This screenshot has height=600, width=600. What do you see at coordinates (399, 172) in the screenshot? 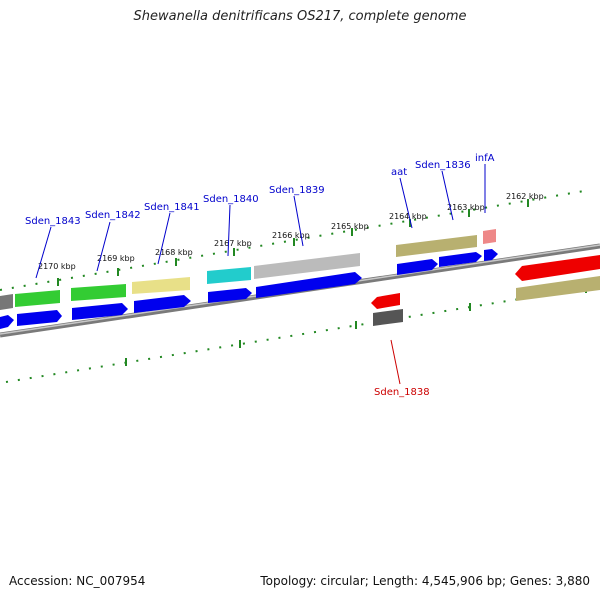
I see `gene-label-aat: aat` at bounding box center [399, 172].